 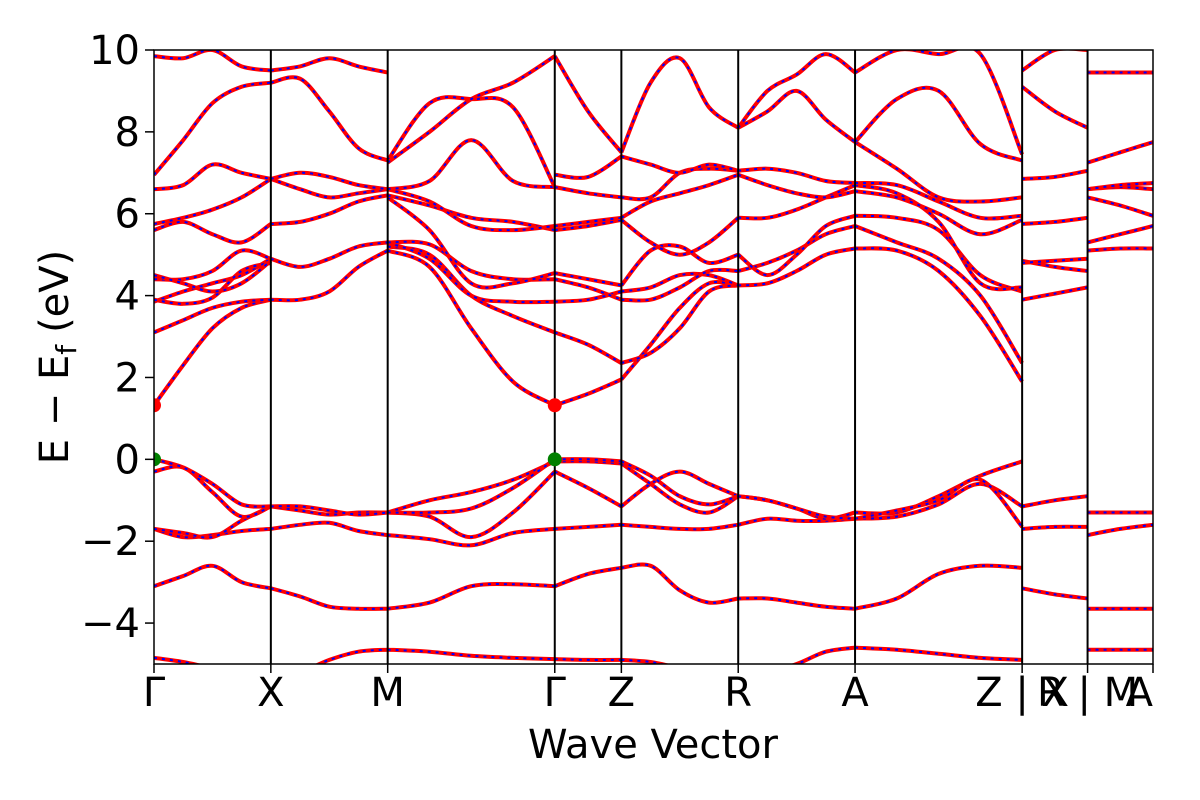 What do you see at coordinates (387, 693) in the screenshot?
I see `x-tick-label: M` at bounding box center [387, 693].